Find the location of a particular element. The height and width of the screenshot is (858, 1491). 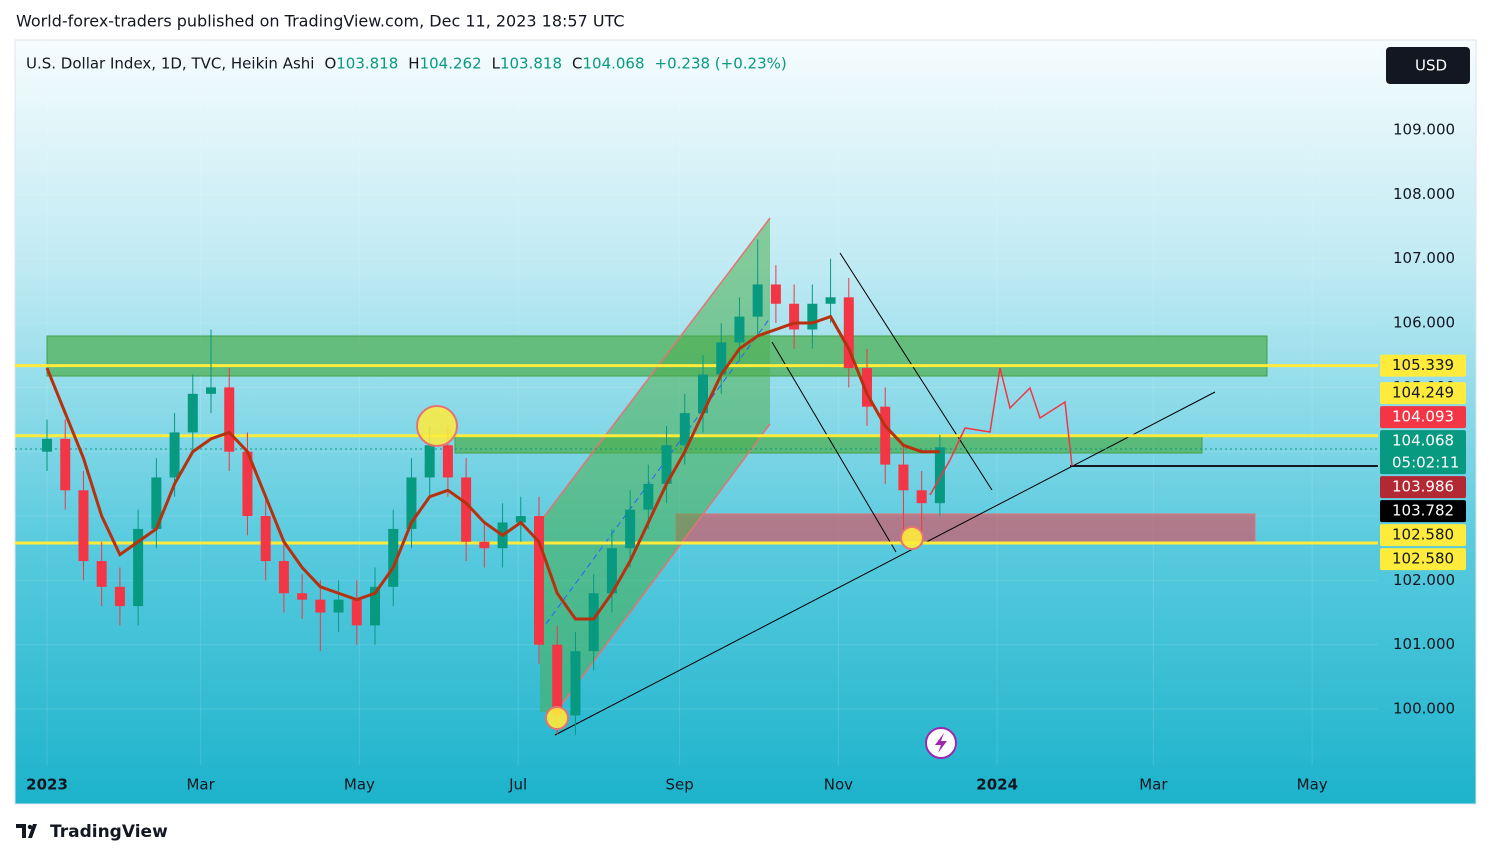

logo-mark is located at coordinates (26, 831).